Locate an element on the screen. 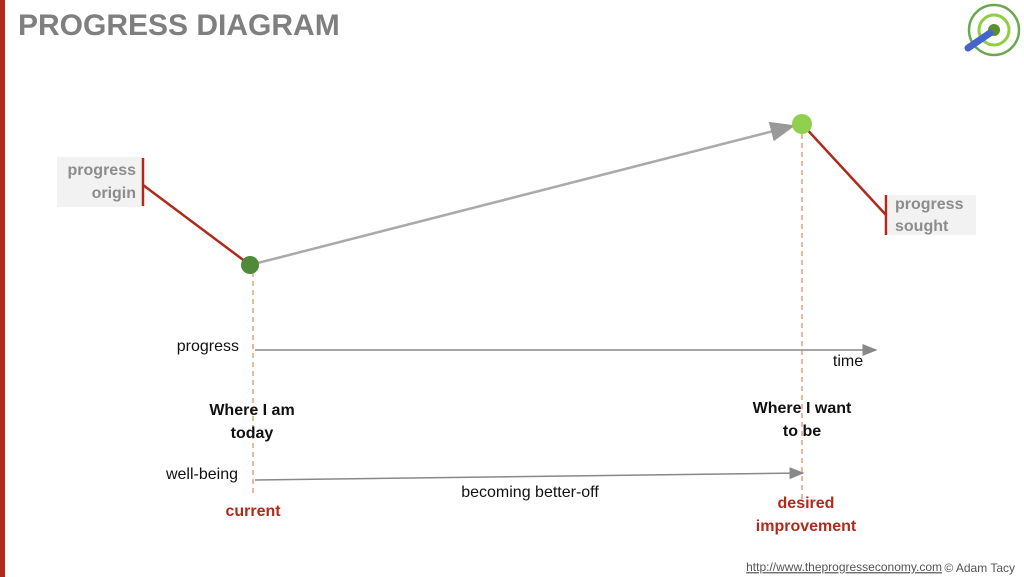 This screenshot has height=577, width=1024. side-bar is located at coordinates (2, 288).